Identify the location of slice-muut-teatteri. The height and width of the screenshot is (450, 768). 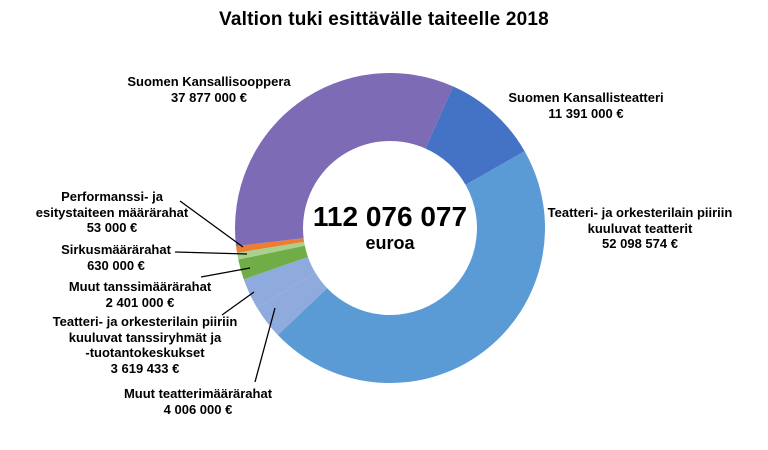
(292, 304).